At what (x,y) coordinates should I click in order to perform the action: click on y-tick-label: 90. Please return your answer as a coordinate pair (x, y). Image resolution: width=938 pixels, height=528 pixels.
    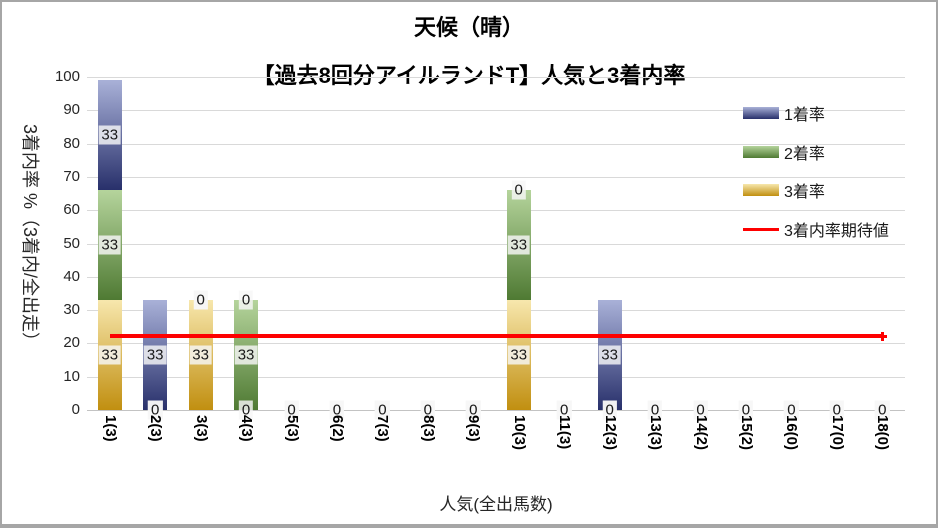
    Looking at the image, I should click on (71, 110).